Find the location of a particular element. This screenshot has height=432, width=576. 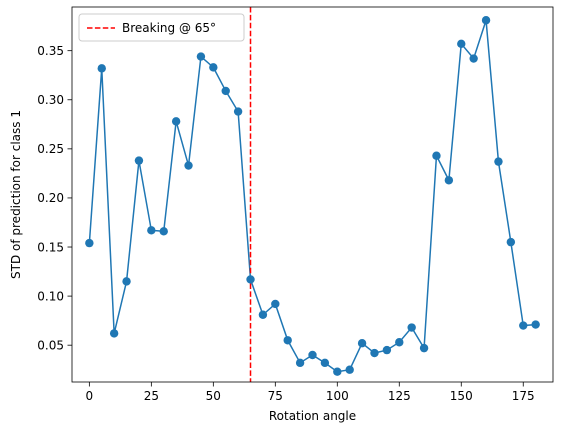

legend: Breaking @ 65° is located at coordinates (161, 27).